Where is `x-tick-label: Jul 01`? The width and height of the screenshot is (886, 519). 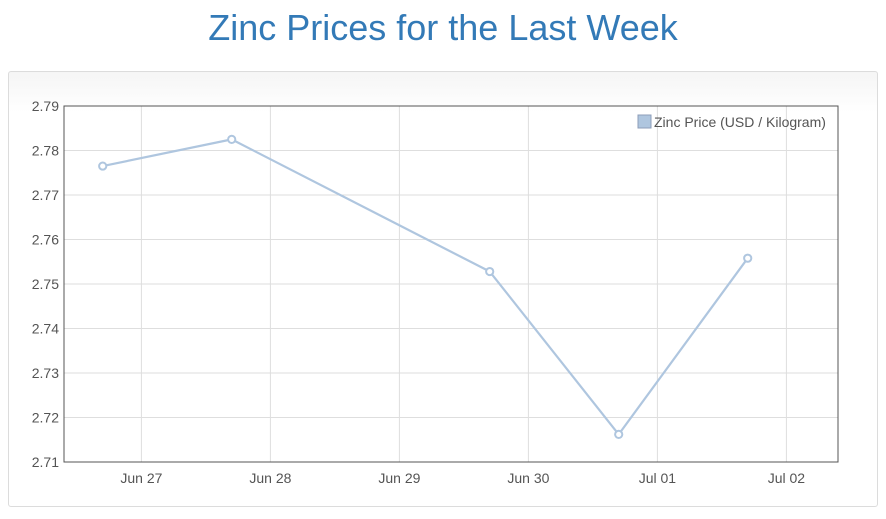
x-tick-label: Jul 01 is located at coordinates (658, 478).